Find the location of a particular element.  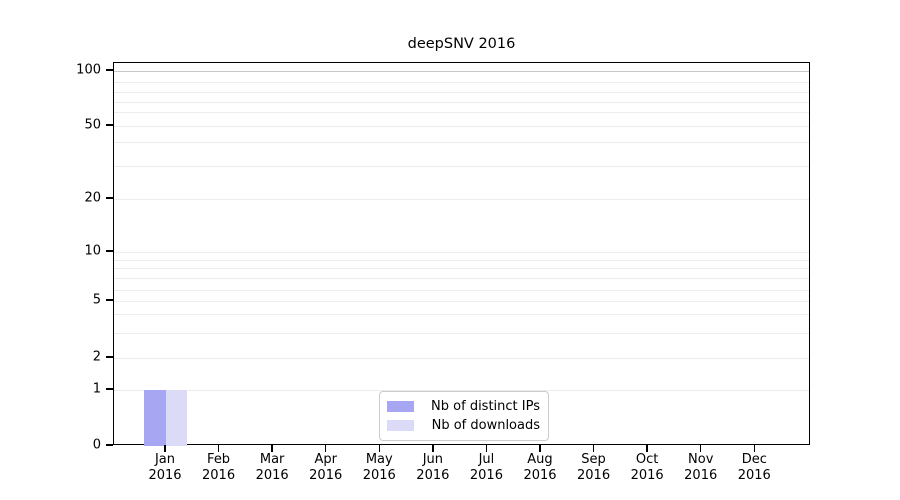

bar-distinct-ips is located at coordinates (155, 418).